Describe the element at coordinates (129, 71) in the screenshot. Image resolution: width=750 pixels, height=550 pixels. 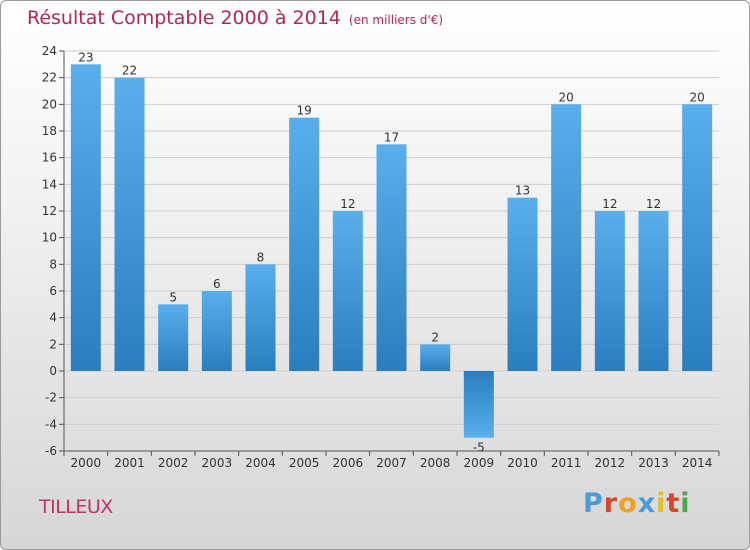
I see `bar-value-label: 22` at that location.